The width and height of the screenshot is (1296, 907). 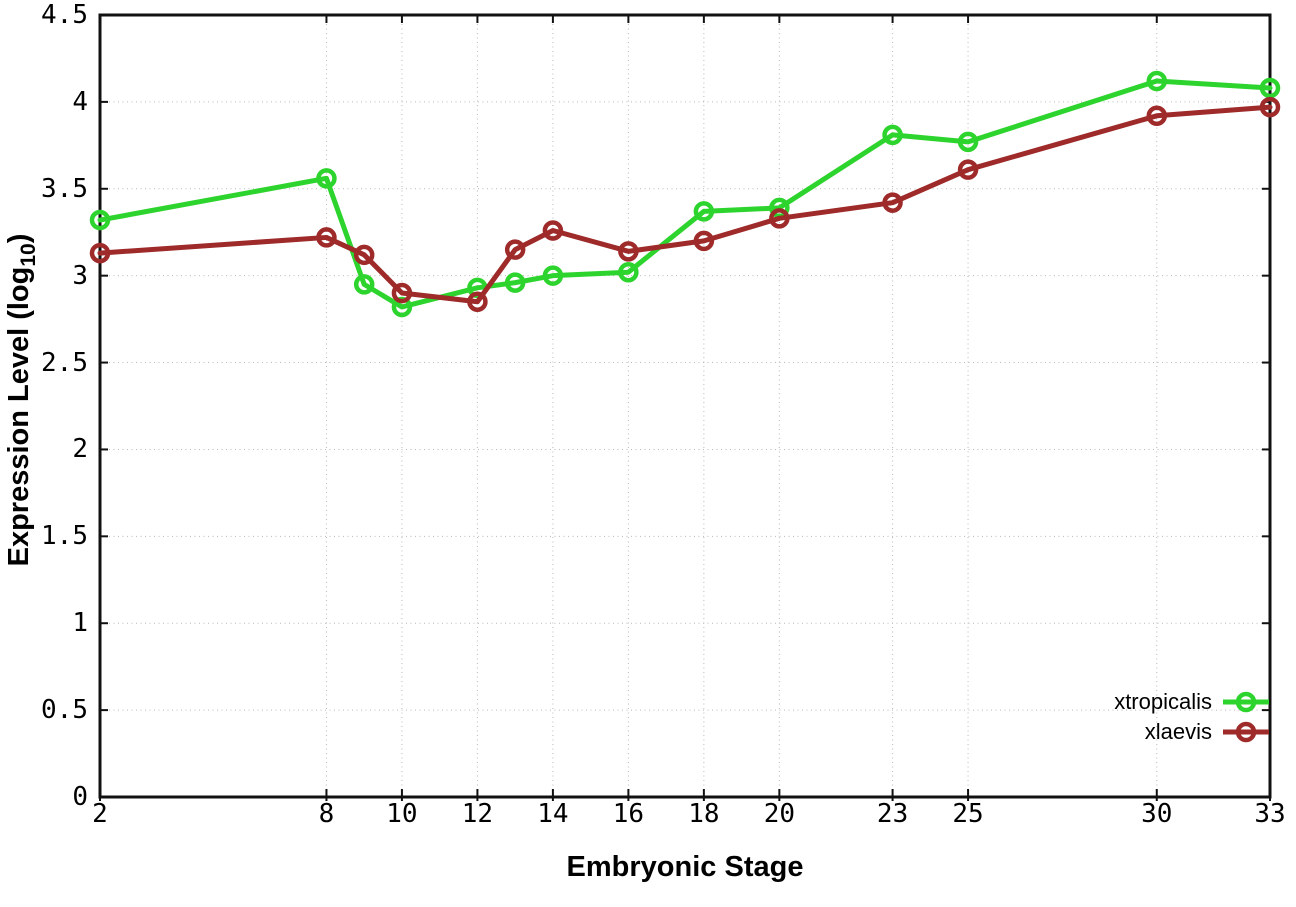 What do you see at coordinates (477, 814) in the screenshot?
I see `x-tick-label-12: 12` at bounding box center [477, 814].